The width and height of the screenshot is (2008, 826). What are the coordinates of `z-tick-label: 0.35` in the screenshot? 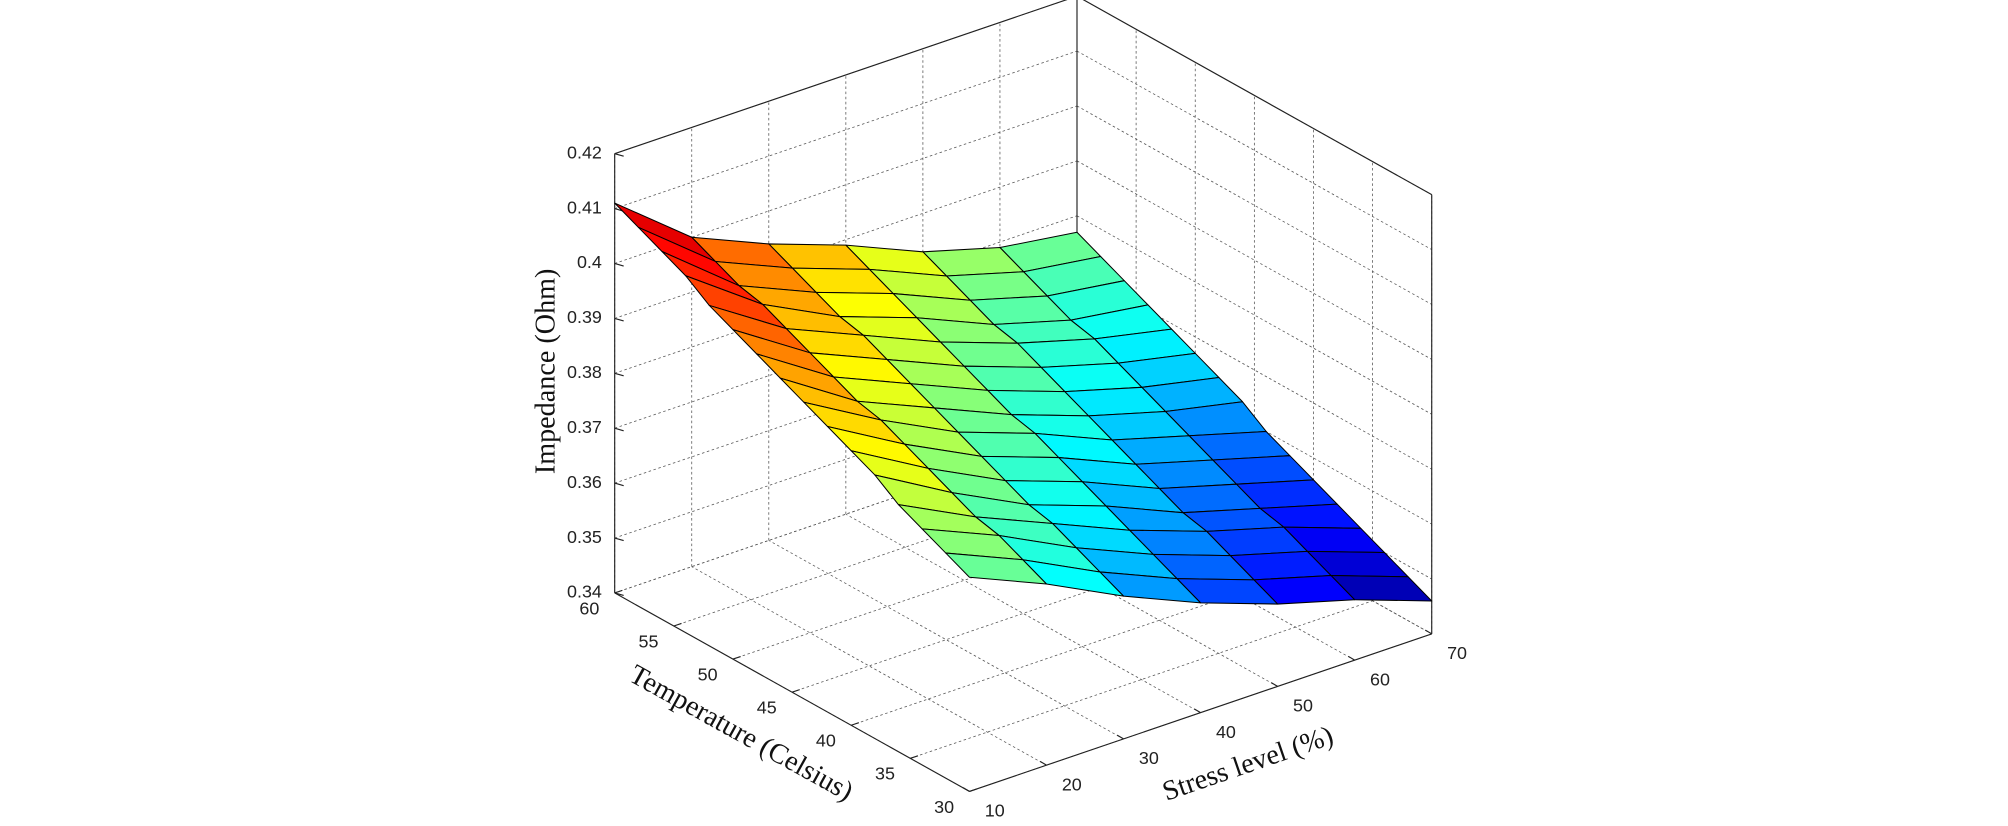 It's located at (584, 537).